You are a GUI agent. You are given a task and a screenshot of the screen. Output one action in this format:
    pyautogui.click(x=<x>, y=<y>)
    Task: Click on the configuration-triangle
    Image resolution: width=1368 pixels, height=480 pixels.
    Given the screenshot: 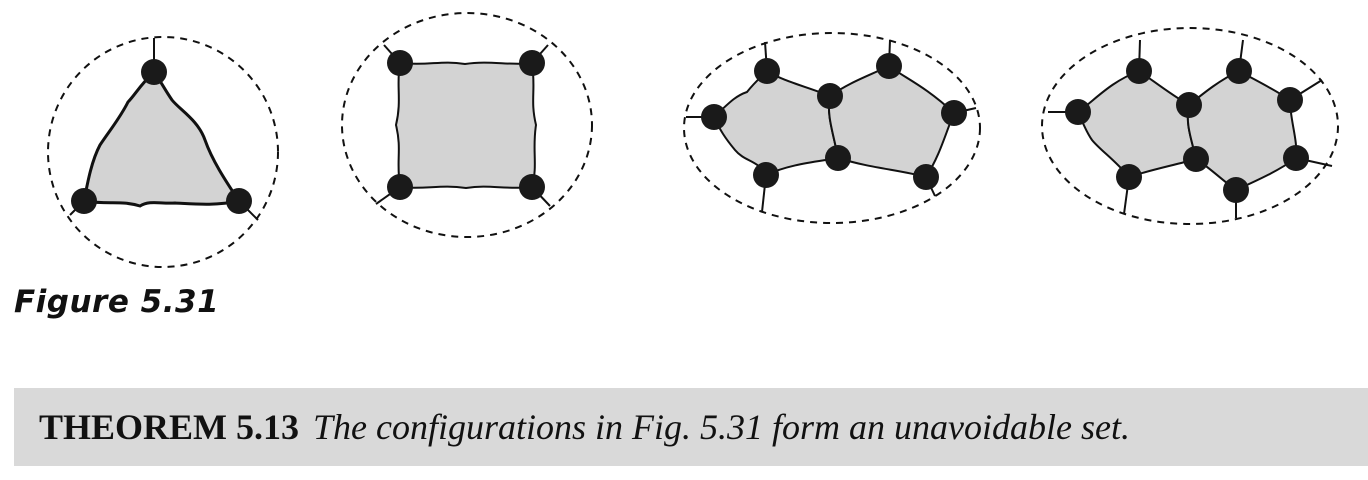 What is the action you would take?
    pyautogui.click(x=163, y=152)
    